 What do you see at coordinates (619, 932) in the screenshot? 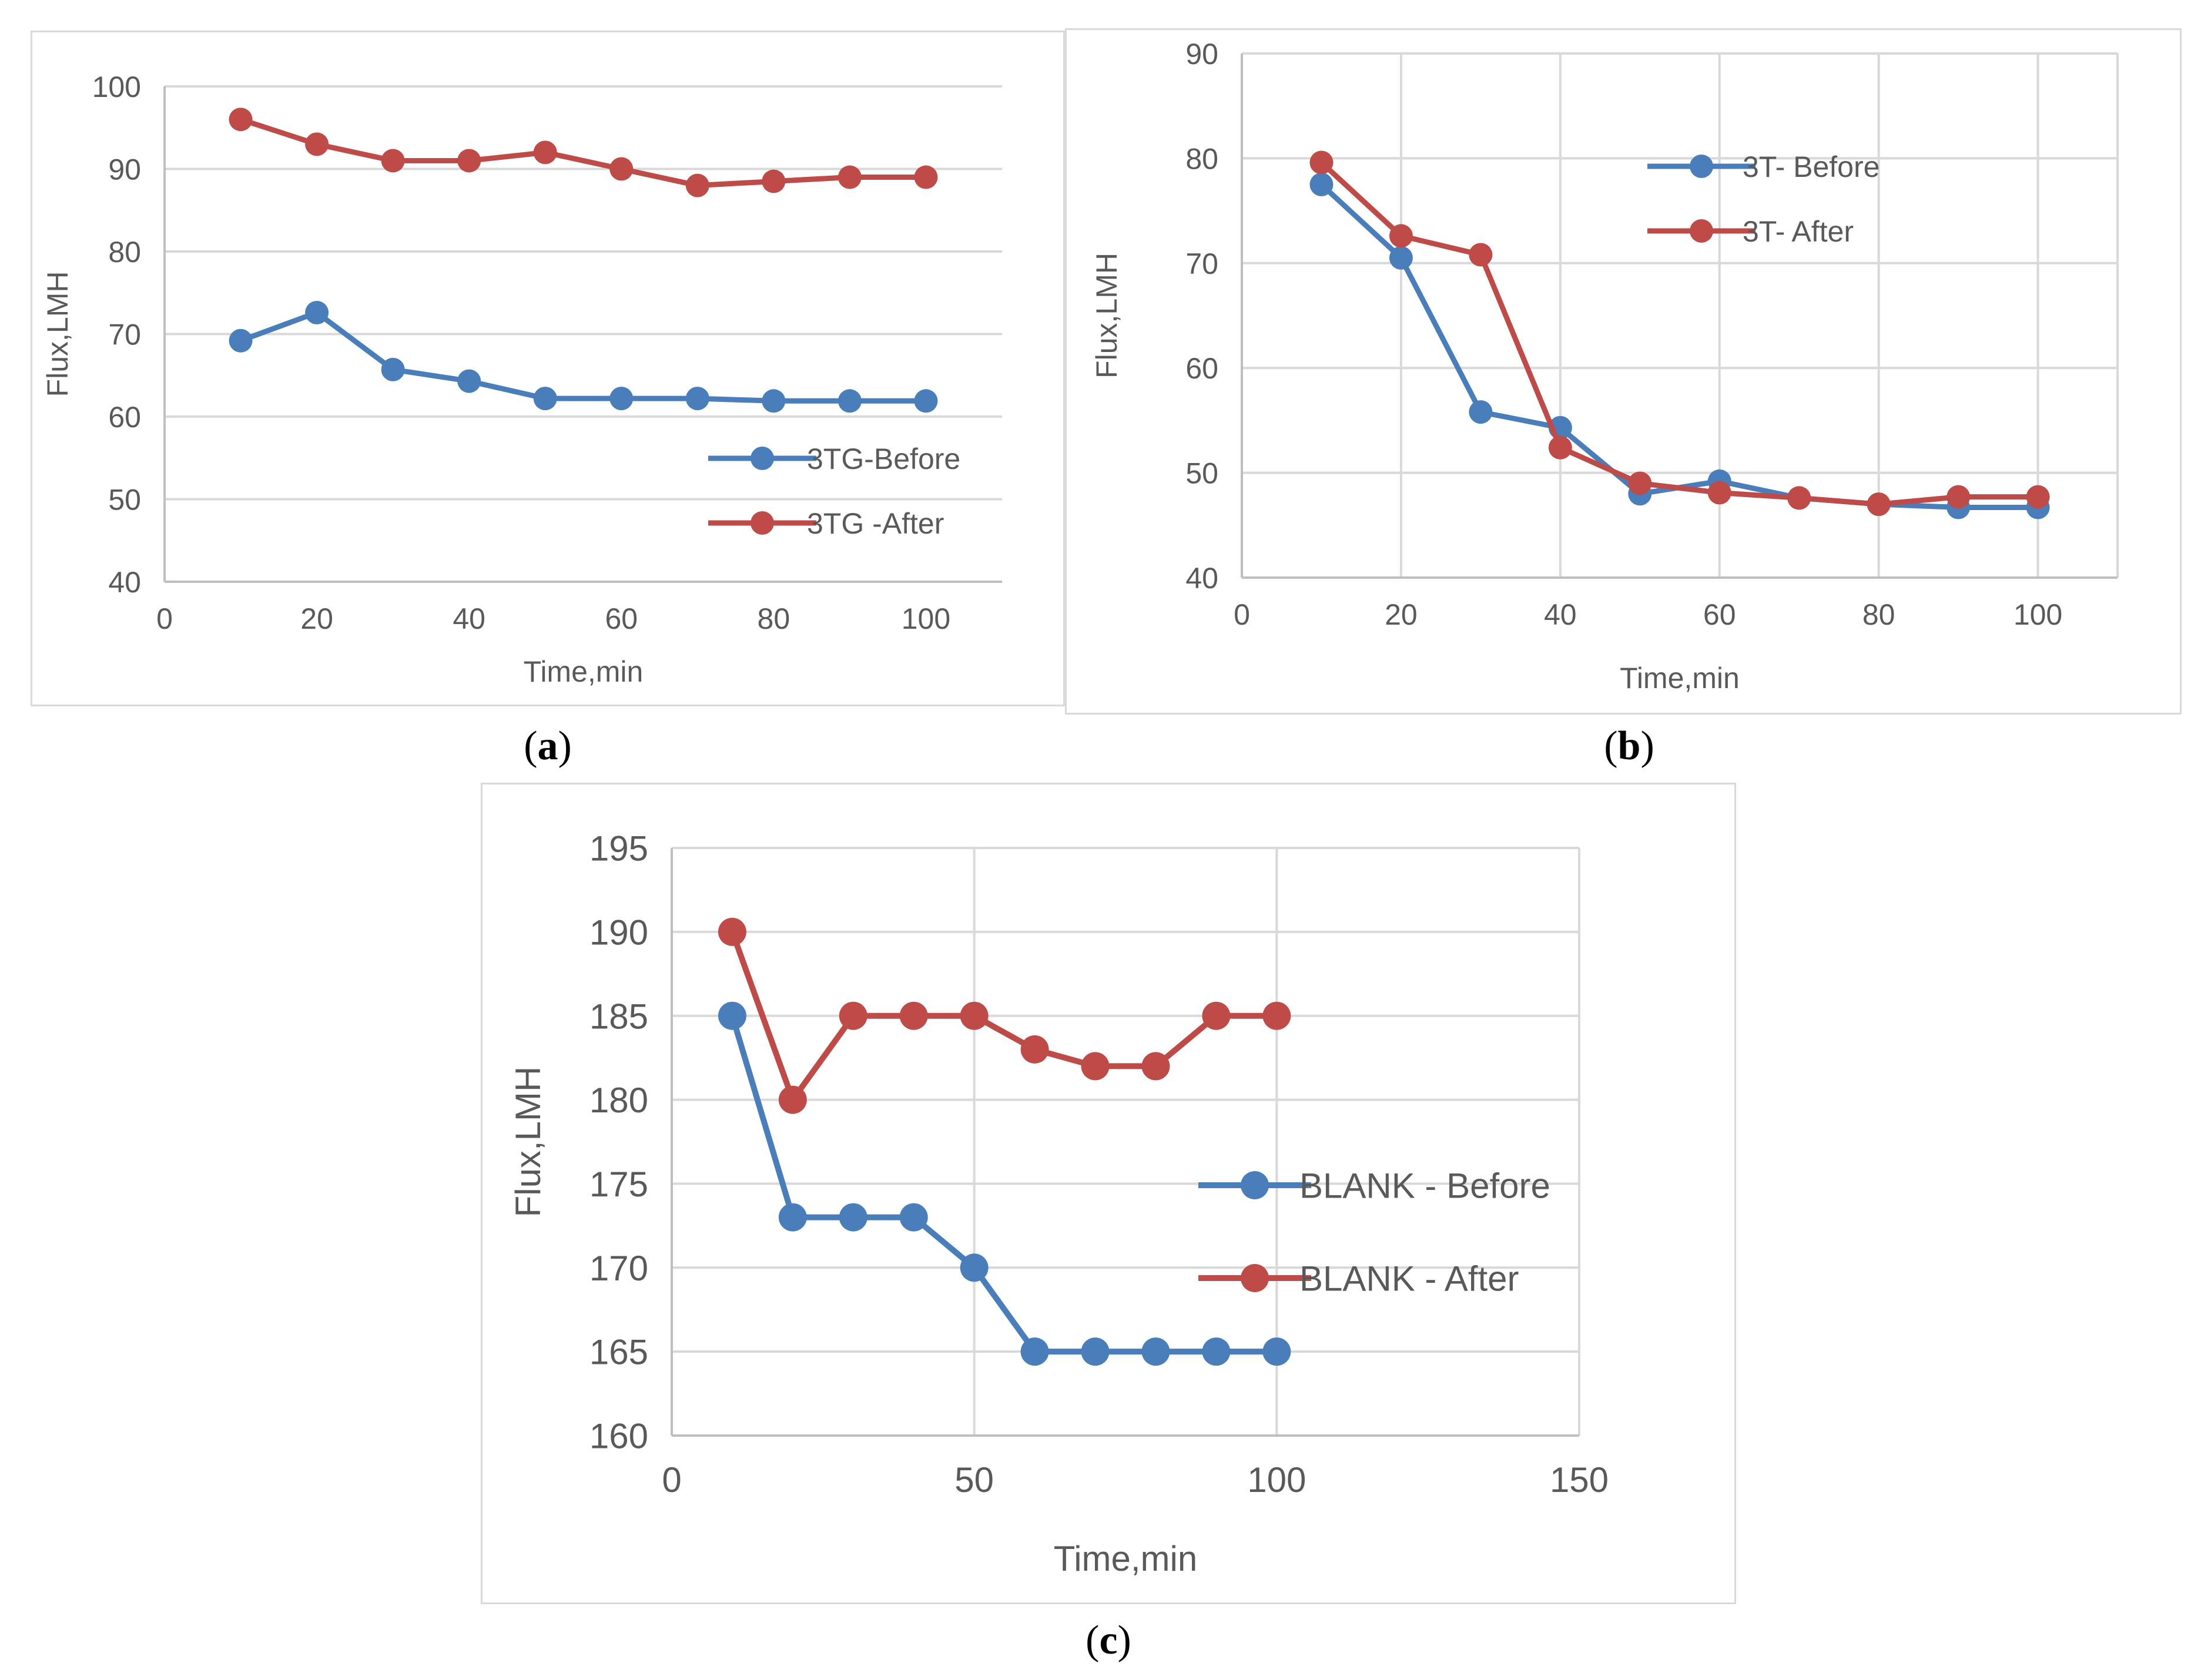
I see `y-tick-label: 190` at bounding box center [619, 932].